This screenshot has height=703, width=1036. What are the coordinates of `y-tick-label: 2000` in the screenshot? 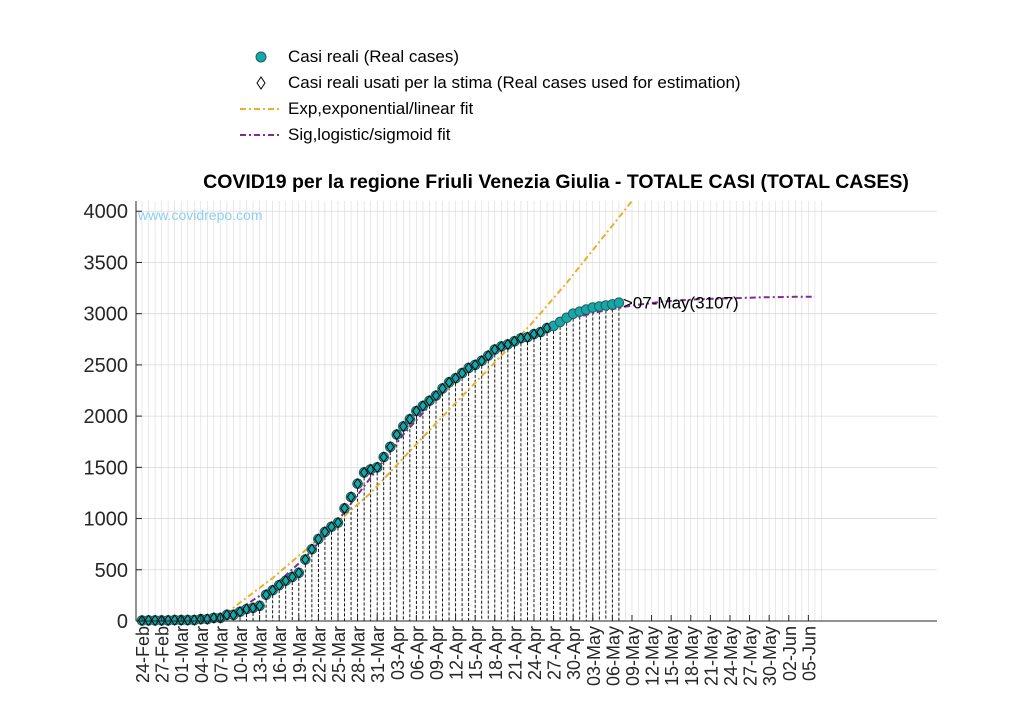 It's located at (106, 417).